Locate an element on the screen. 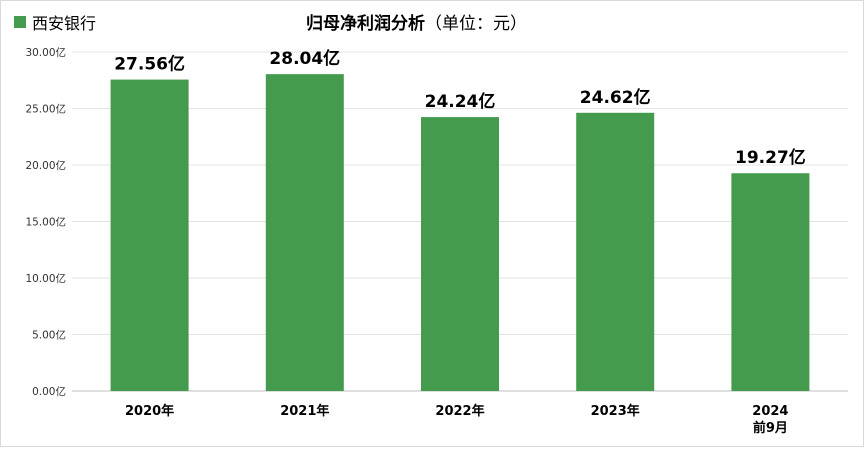 The height and width of the screenshot is (449, 866). y-tick-label: 0.00亿 is located at coordinates (49, 391).